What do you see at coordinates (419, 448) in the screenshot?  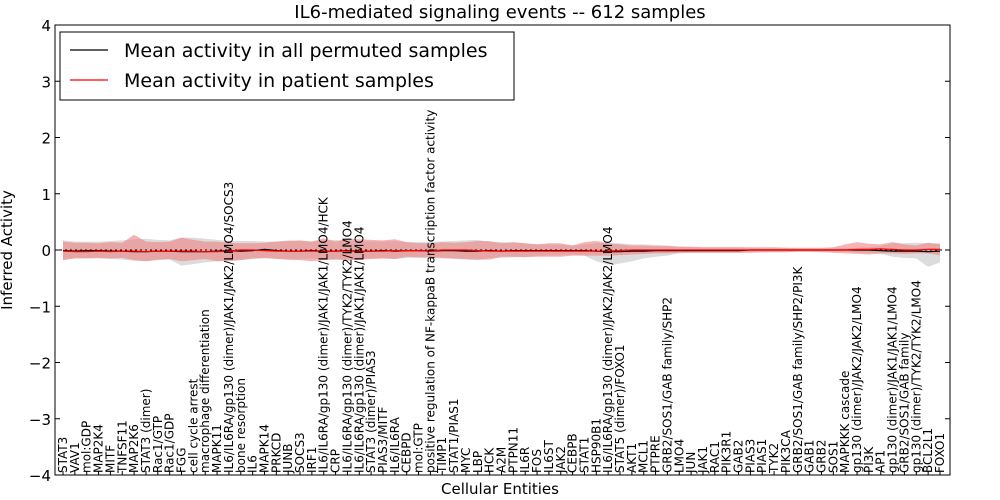 I see `x-tick-label: mol:GTP` at bounding box center [419, 448].